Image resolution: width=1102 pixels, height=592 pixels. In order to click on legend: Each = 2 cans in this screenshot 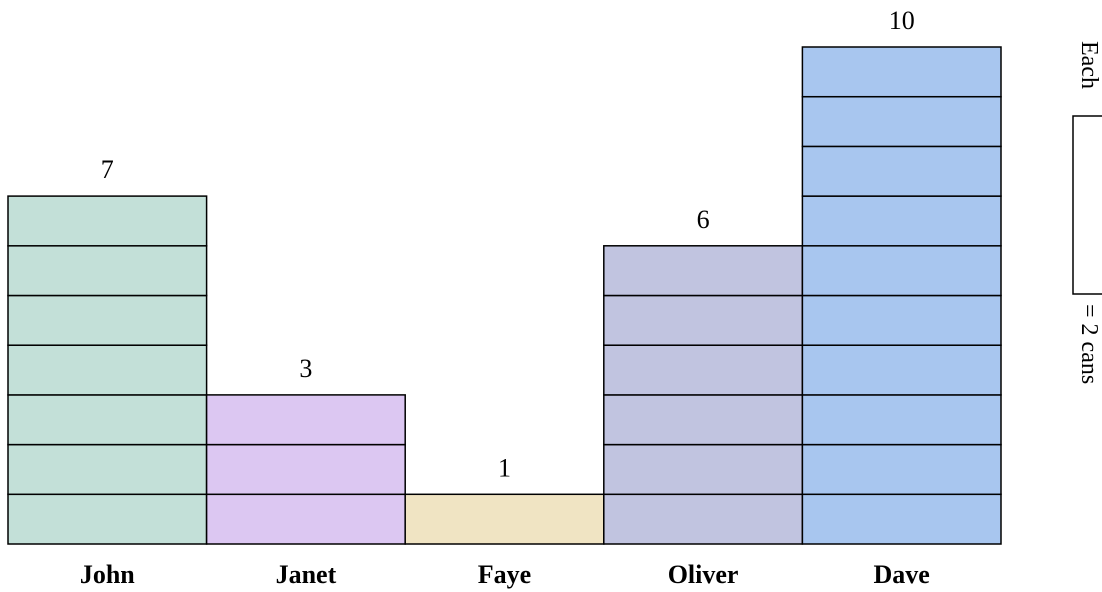, I will do `click(1087, 212)`.